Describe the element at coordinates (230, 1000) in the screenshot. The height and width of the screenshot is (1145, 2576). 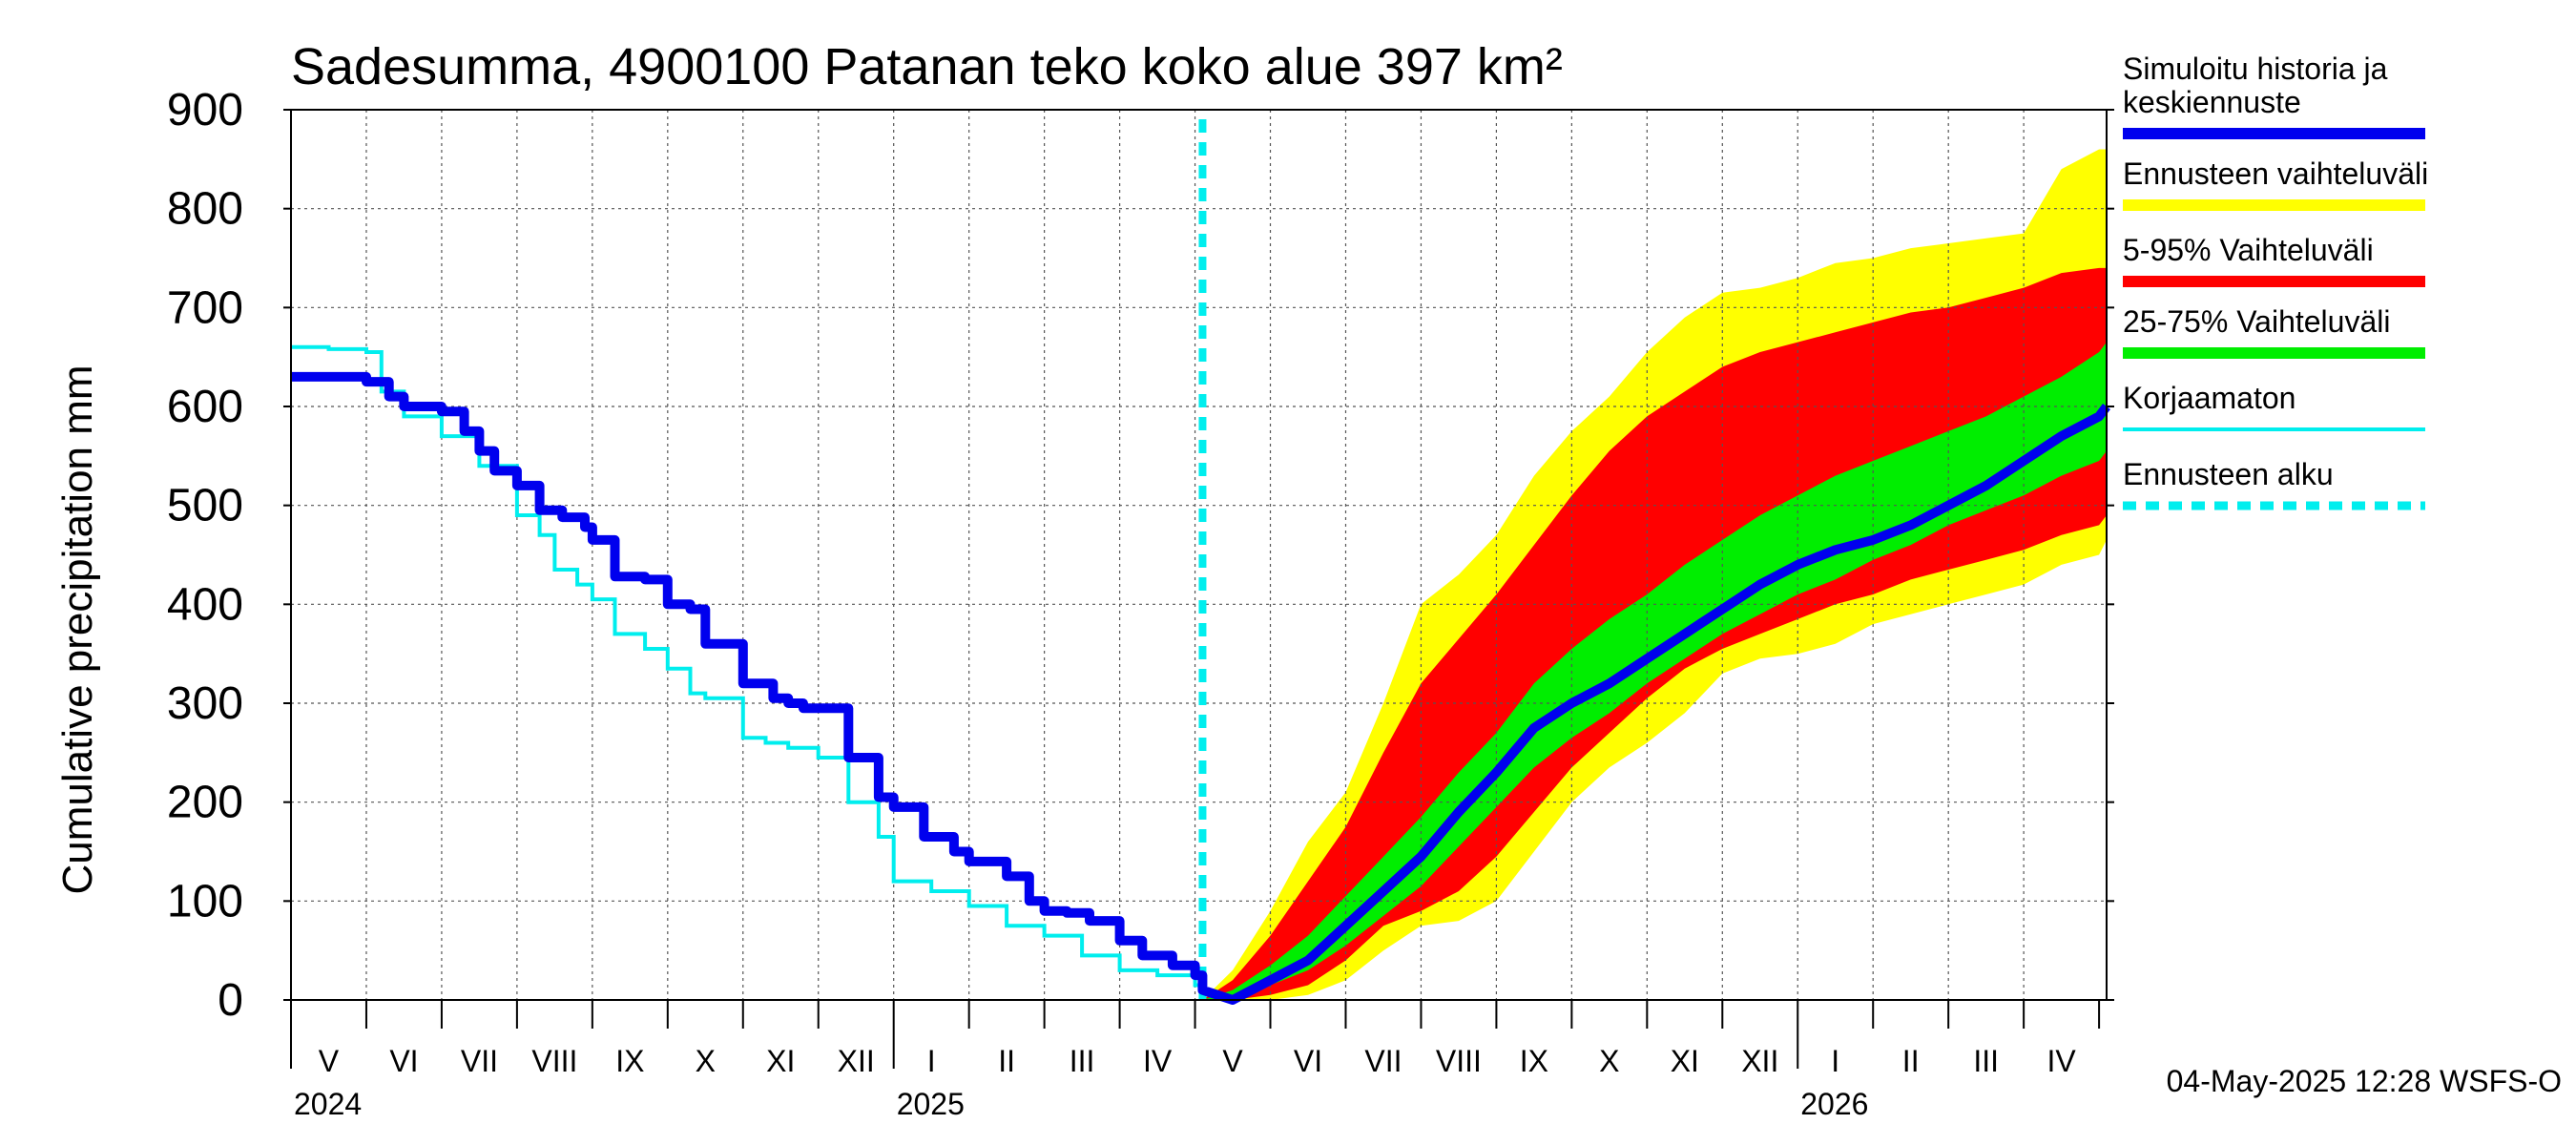
I see `y-tick-label-0: 0` at that location.